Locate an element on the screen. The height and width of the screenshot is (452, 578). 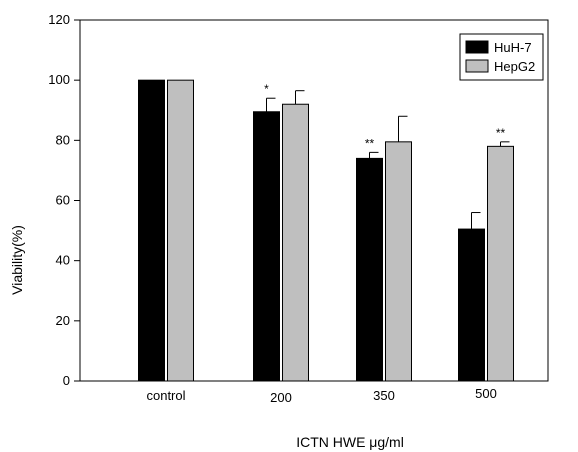
significance-label: * is located at coordinates (266, 89).